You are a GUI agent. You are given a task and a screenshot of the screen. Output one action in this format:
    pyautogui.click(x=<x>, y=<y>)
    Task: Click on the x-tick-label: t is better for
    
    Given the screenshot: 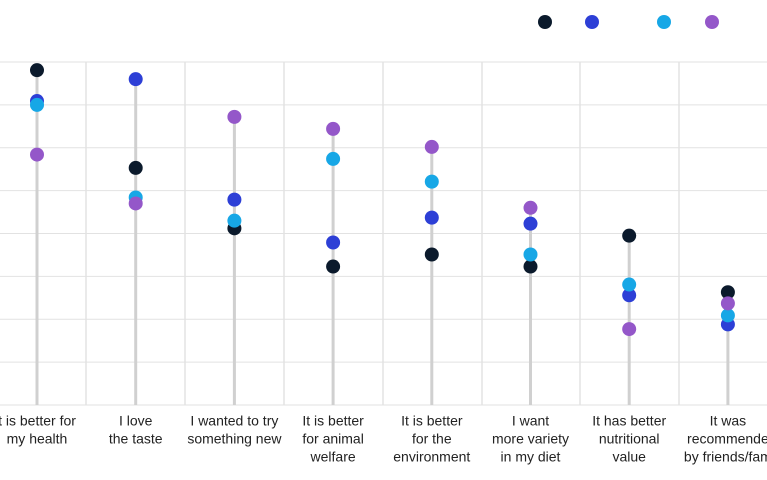 What is the action you would take?
    pyautogui.click(x=38, y=421)
    